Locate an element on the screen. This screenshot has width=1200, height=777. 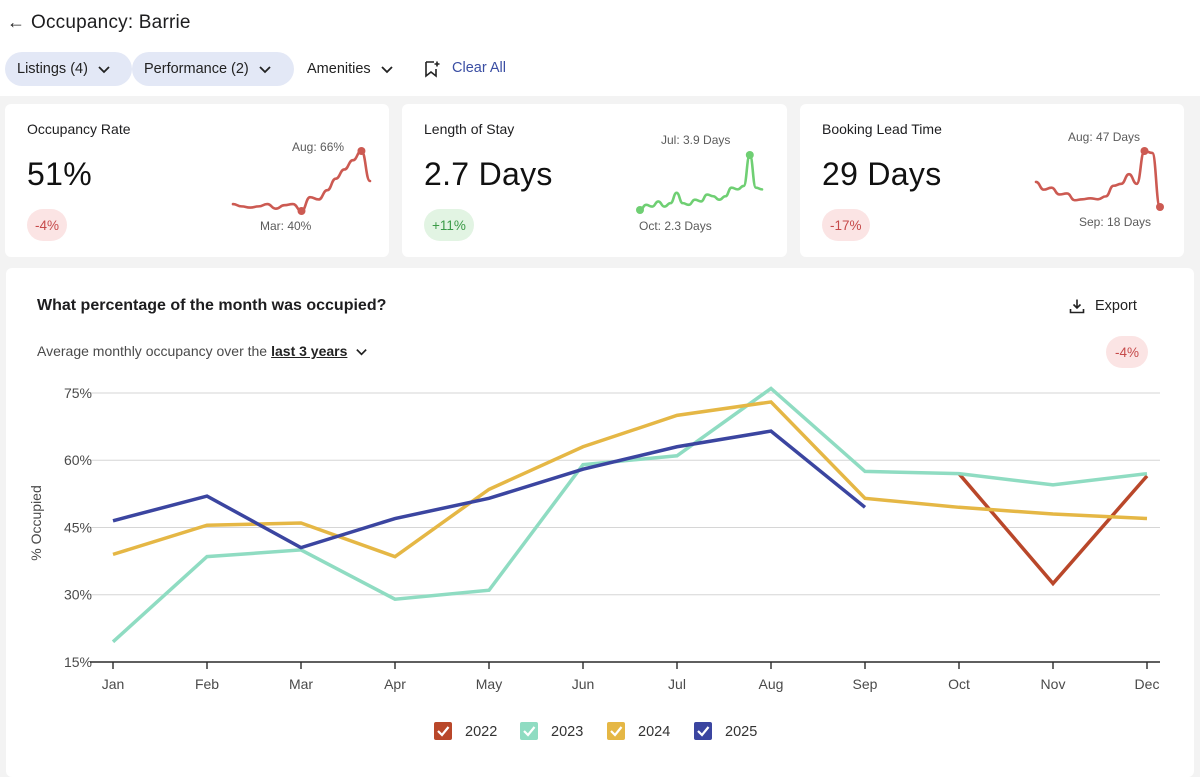
x-tick-label: Jun is located at coordinates (583, 684).